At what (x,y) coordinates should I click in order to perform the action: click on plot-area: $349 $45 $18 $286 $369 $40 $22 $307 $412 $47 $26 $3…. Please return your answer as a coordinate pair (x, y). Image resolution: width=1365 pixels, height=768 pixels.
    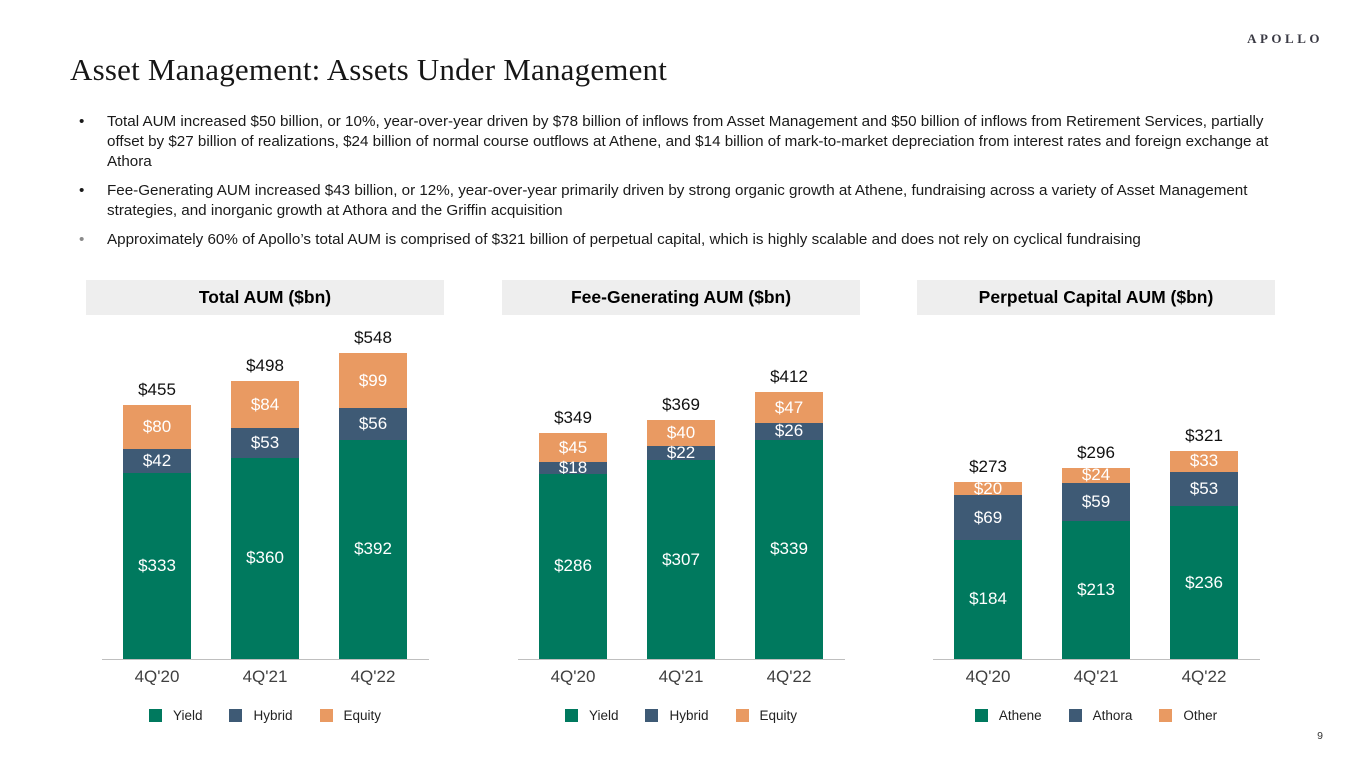
    Looking at the image, I should click on (681, 494).